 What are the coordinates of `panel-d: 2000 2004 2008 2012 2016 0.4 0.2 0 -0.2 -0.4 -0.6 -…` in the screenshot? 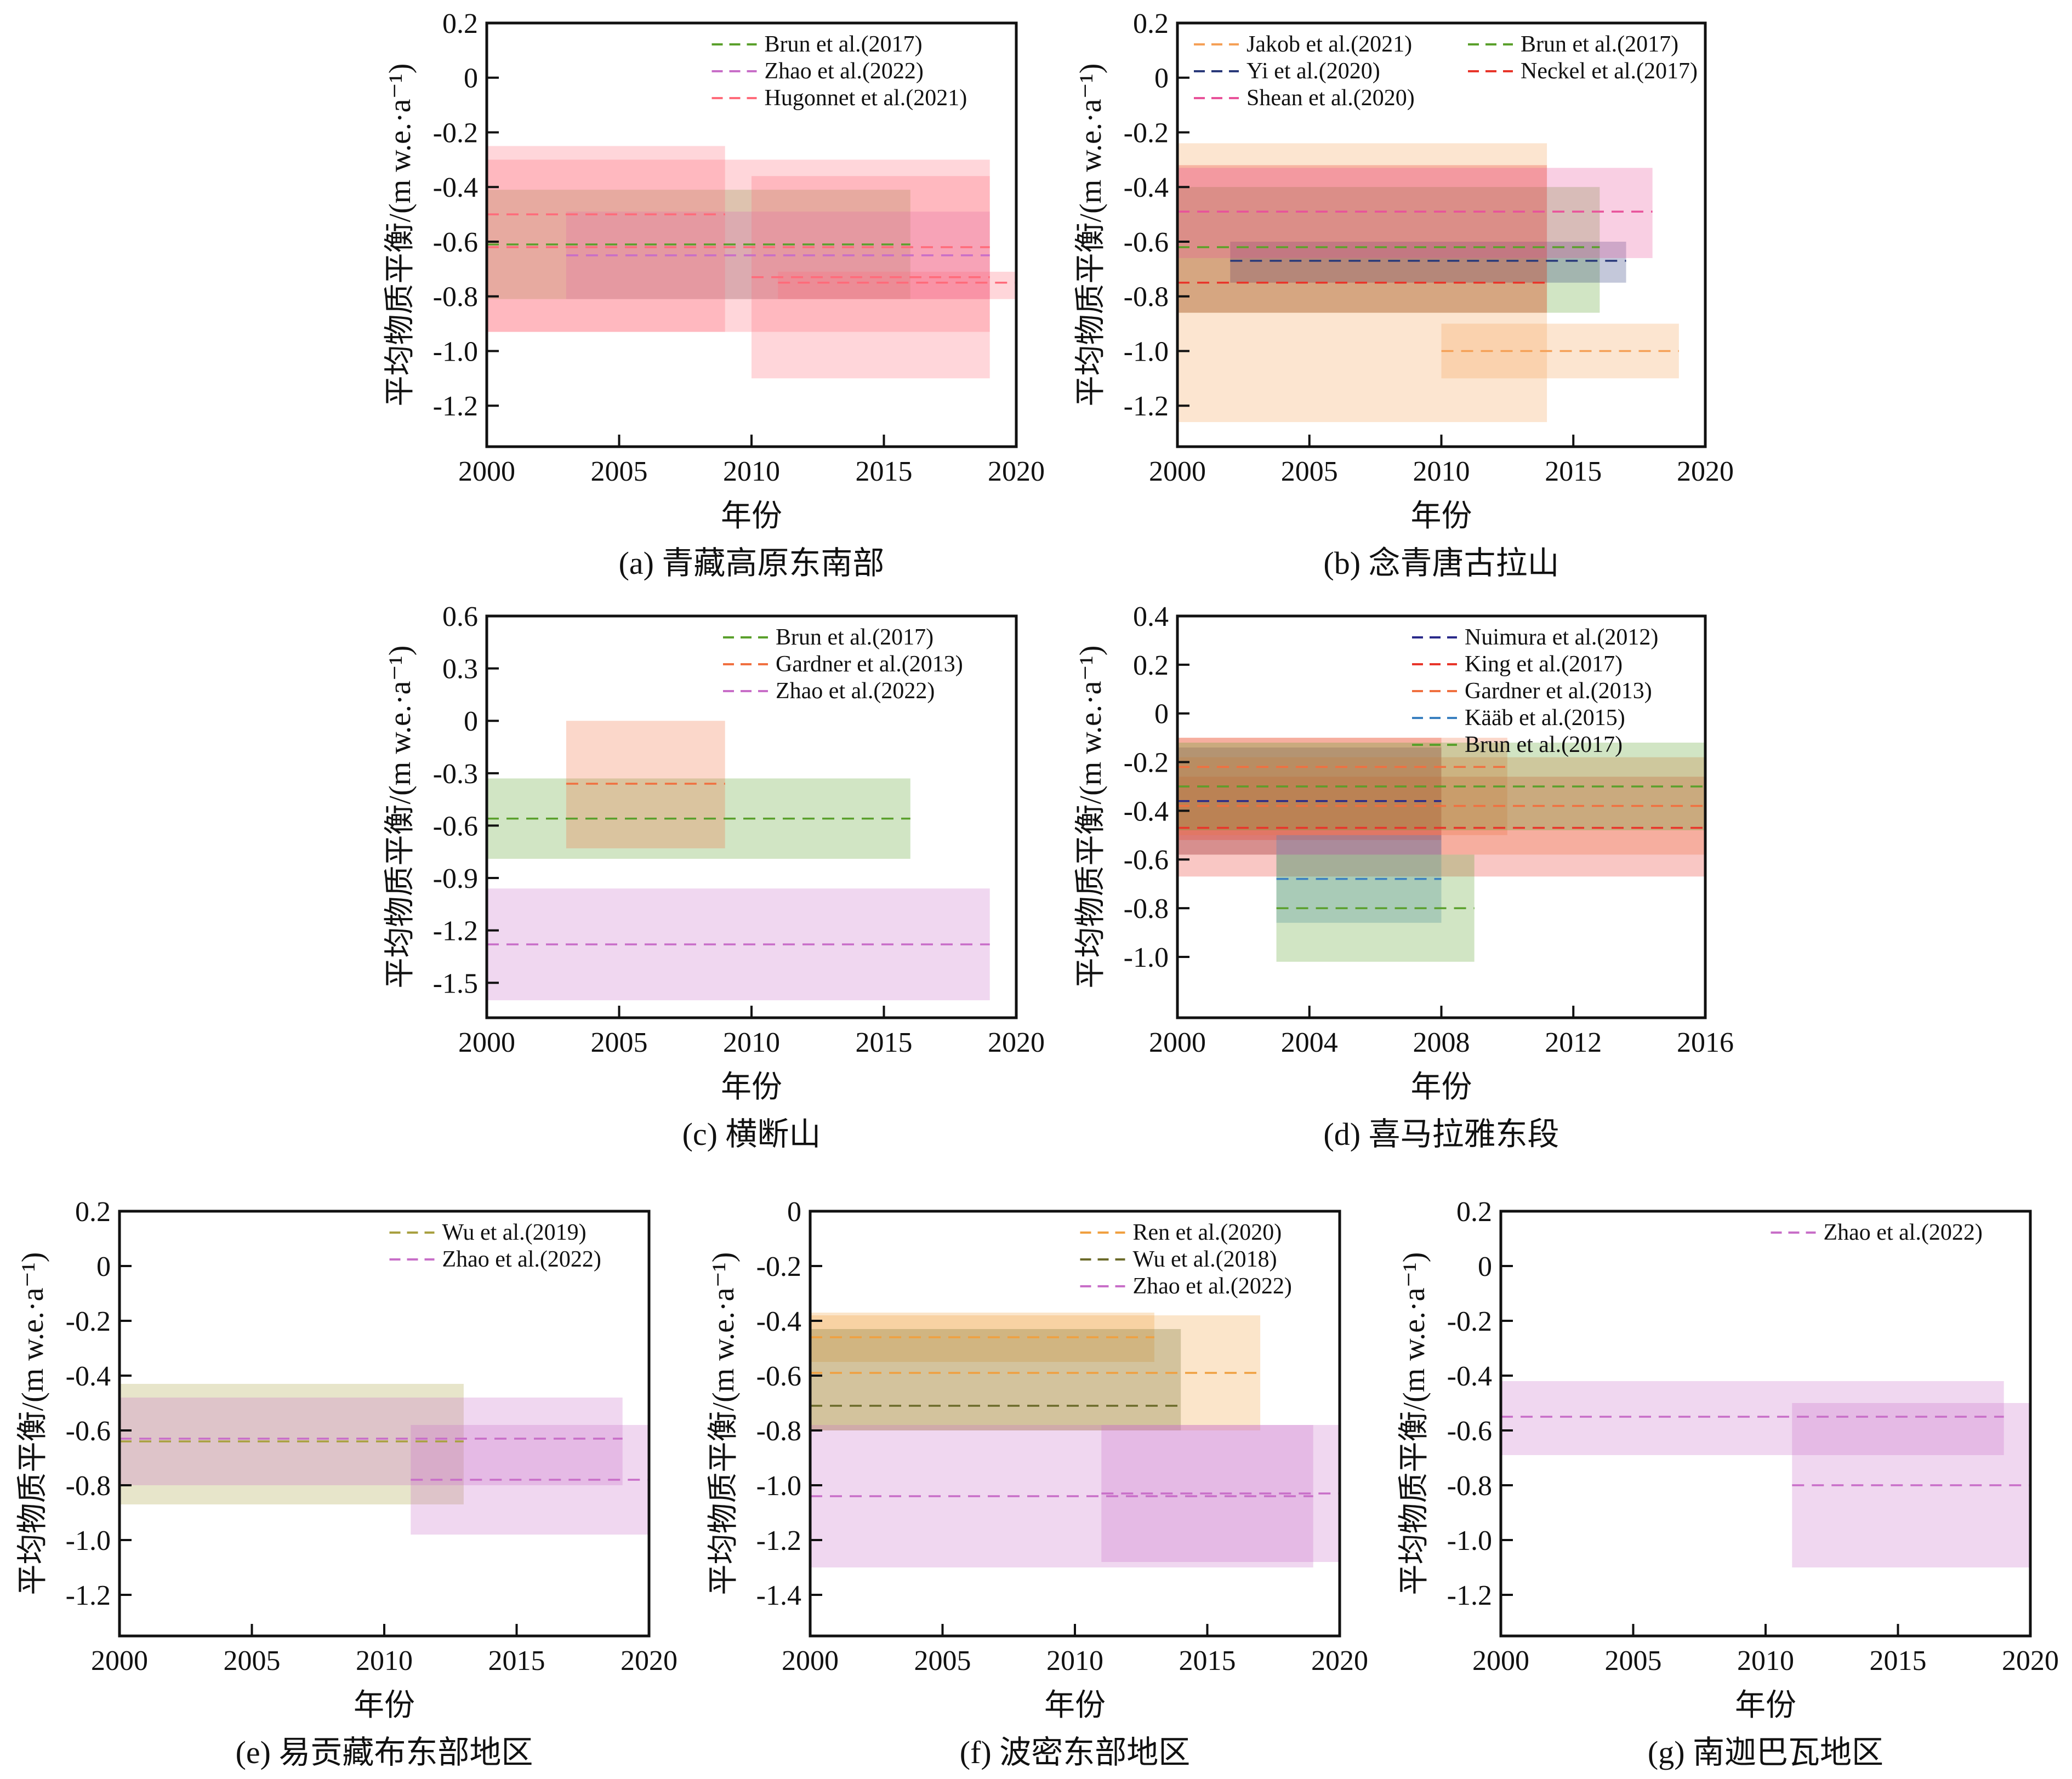 It's located at (1404, 876).